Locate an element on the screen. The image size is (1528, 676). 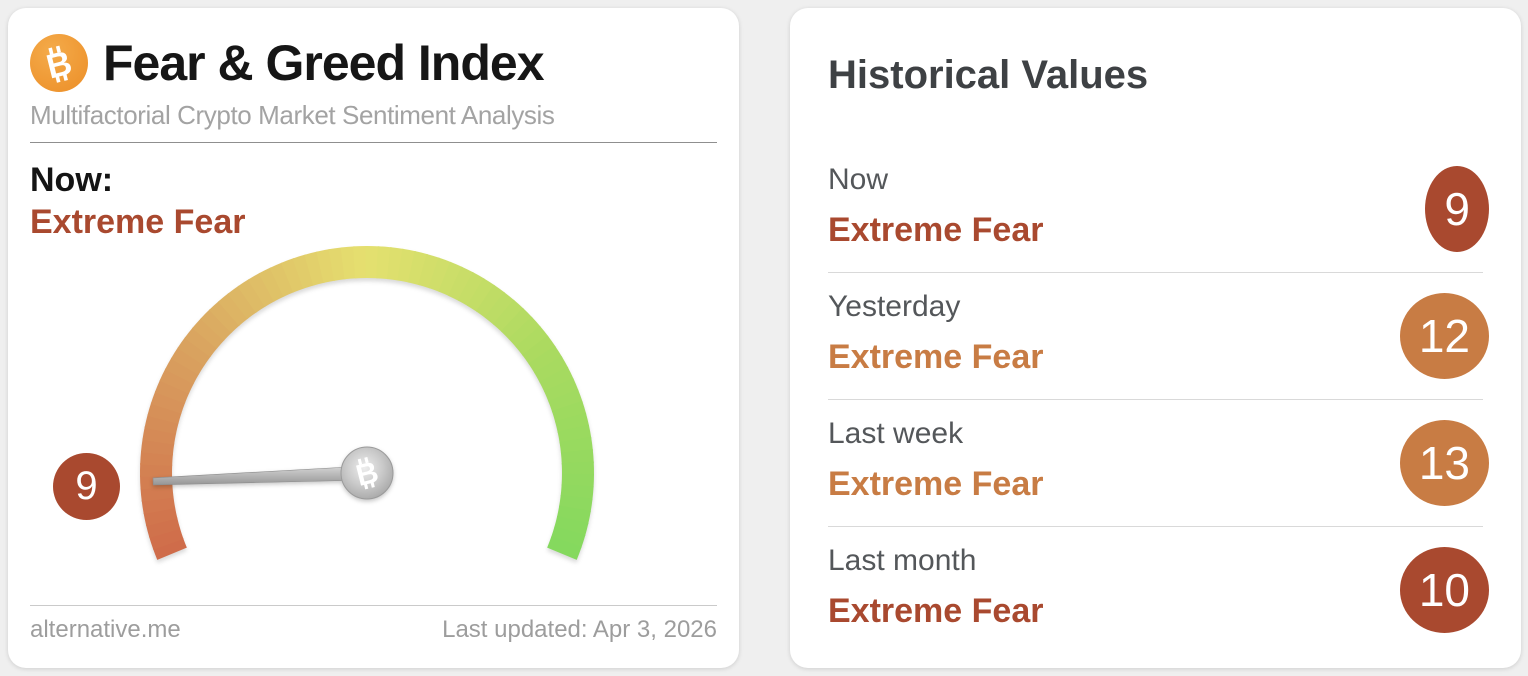
header-divider is located at coordinates (373, 142).